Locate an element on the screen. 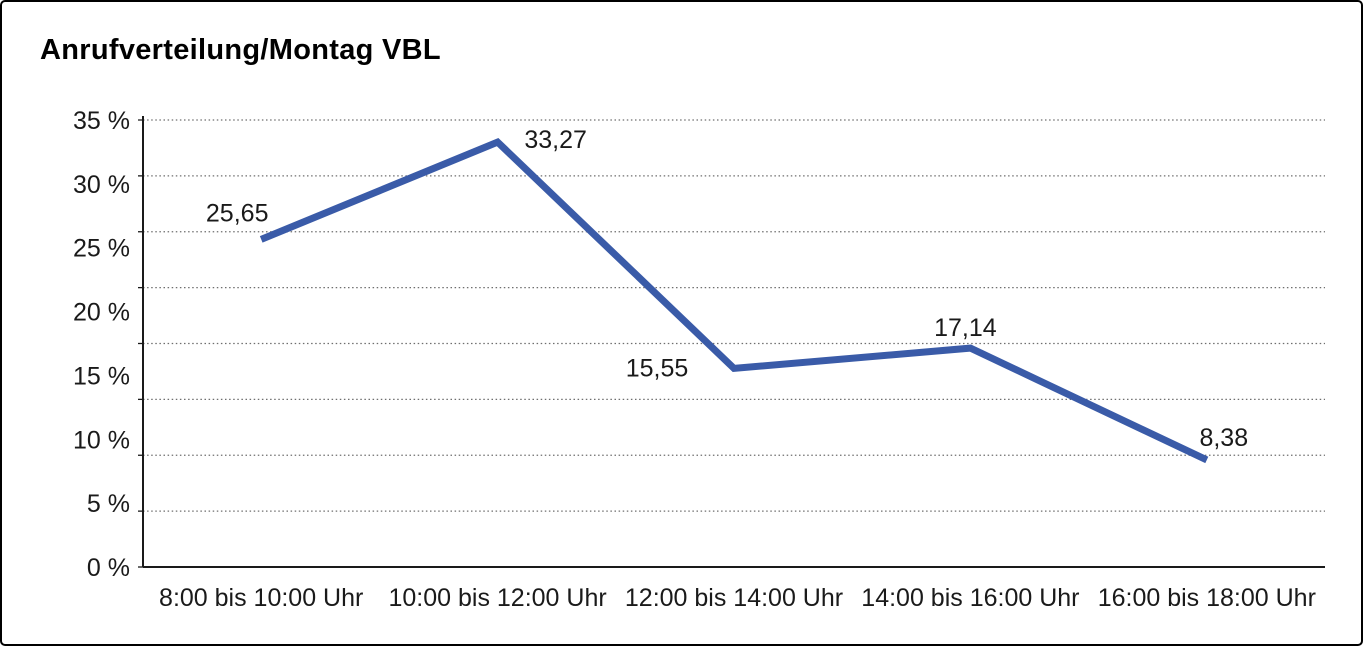 Image resolution: width=1363 pixels, height=646 pixels. chart-title: Anrufverteilung/Montag VBL is located at coordinates (240, 50).